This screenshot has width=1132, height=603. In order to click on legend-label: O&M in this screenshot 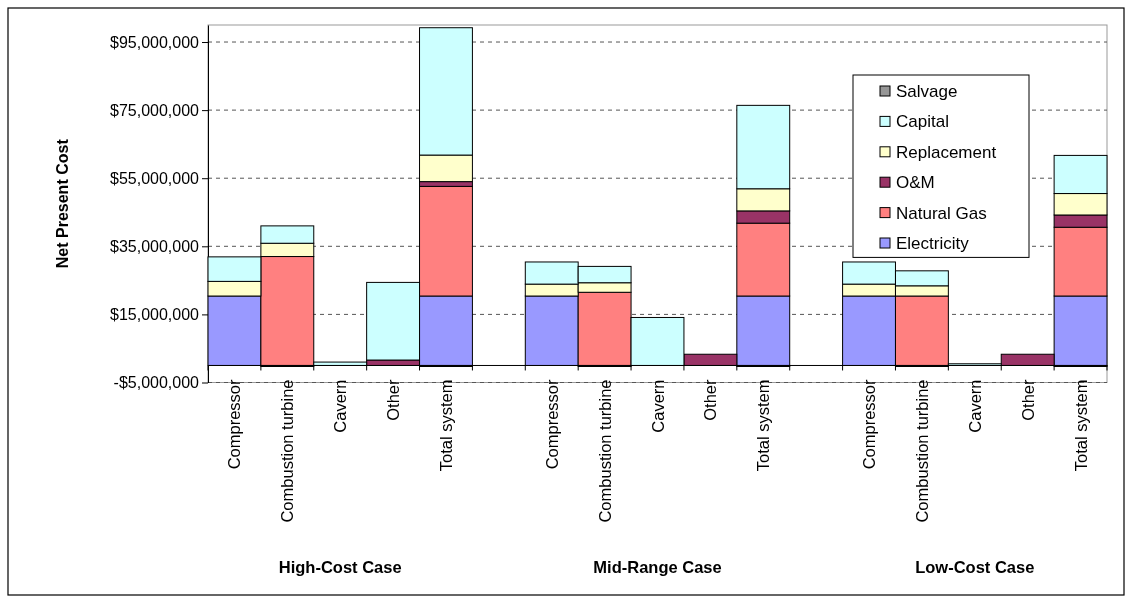, I will do `click(915, 183)`.